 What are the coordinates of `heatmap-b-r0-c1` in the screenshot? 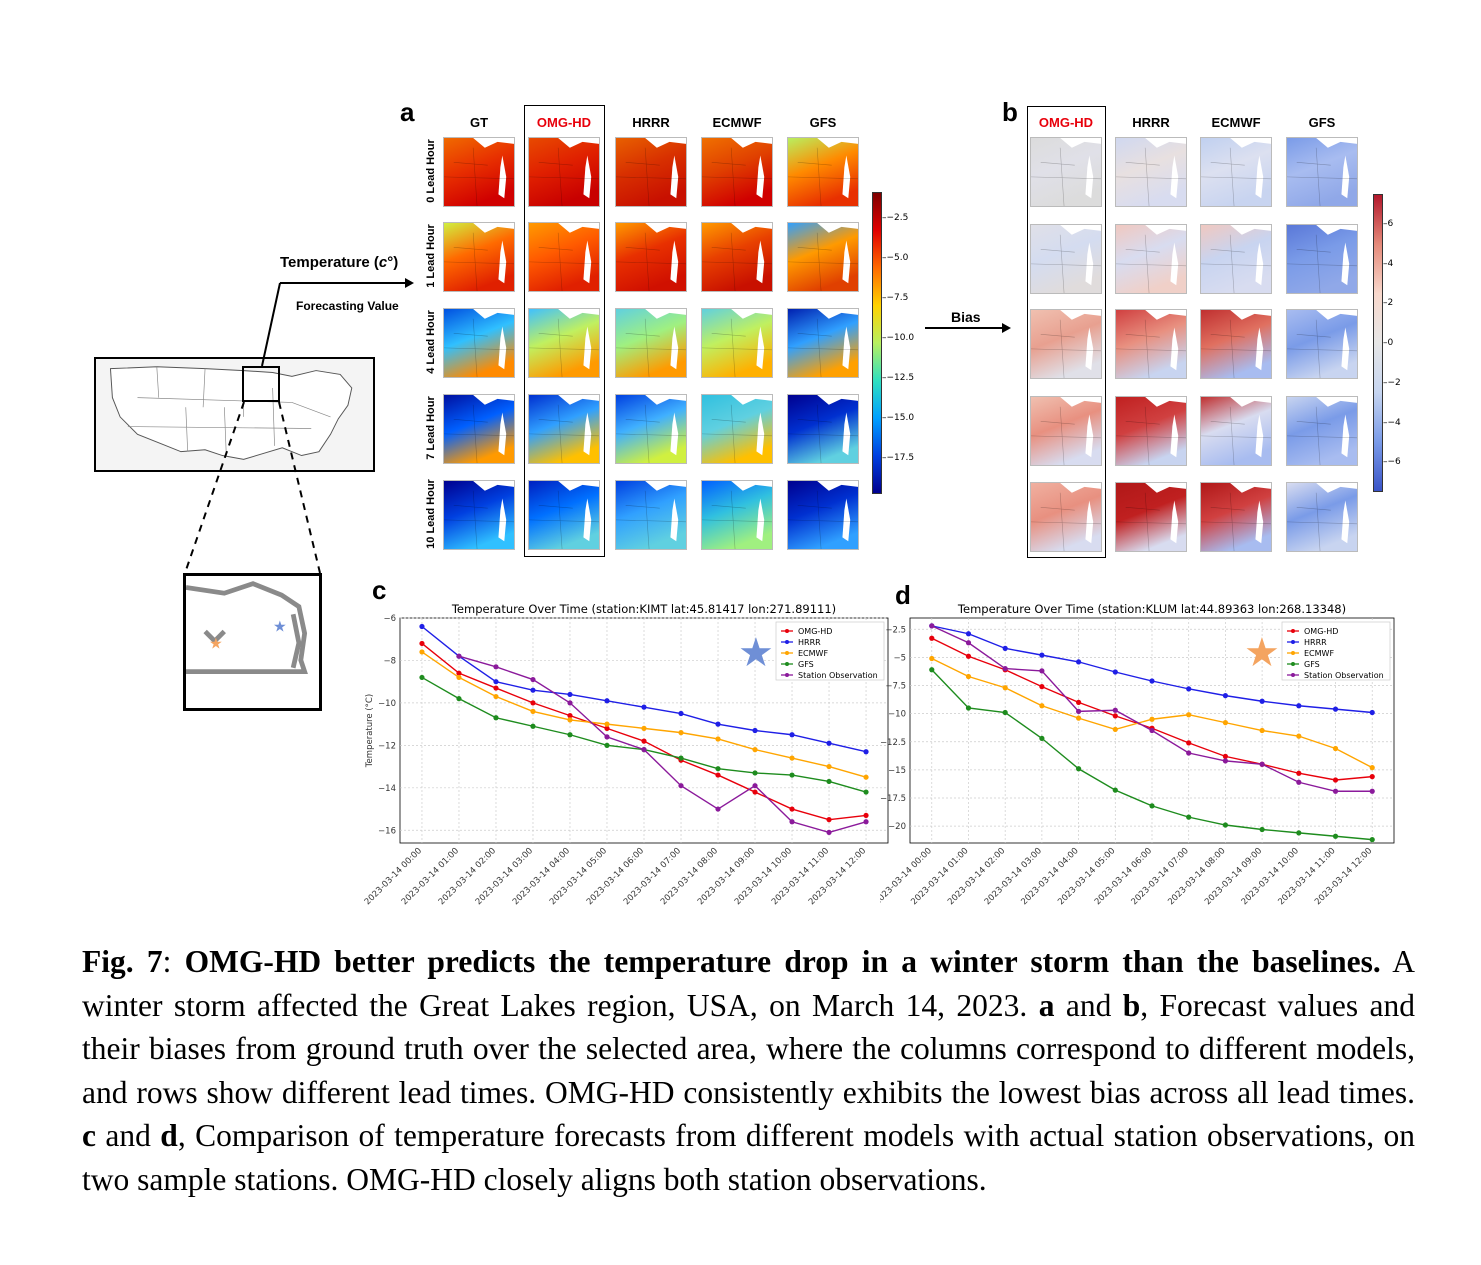 It's located at (1151, 172).